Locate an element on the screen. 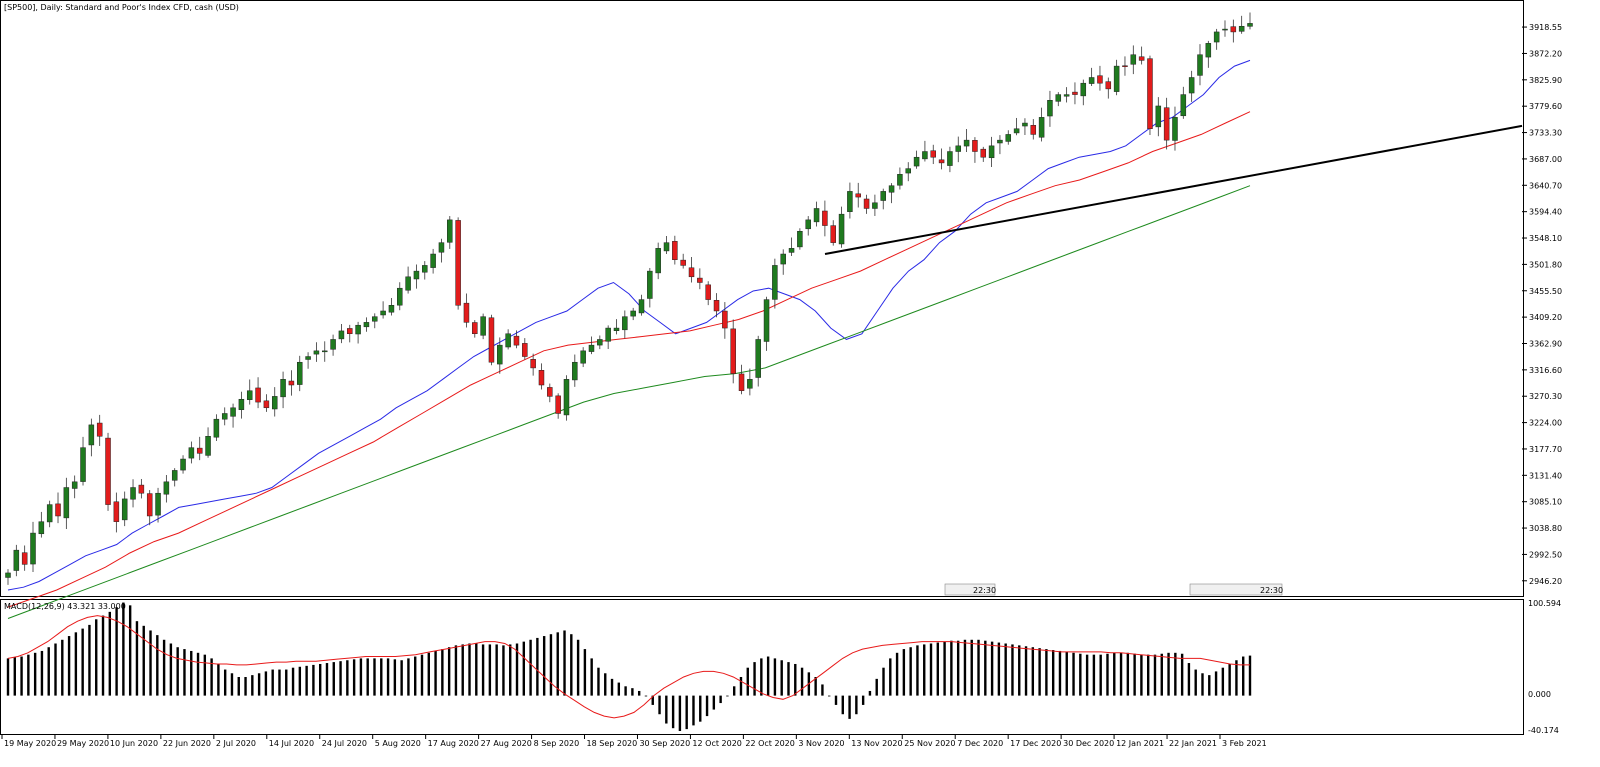 The height and width of the screenshot is (767, 1600). y-tick-label: 2992.50 is located at coordinates (1545, 554).